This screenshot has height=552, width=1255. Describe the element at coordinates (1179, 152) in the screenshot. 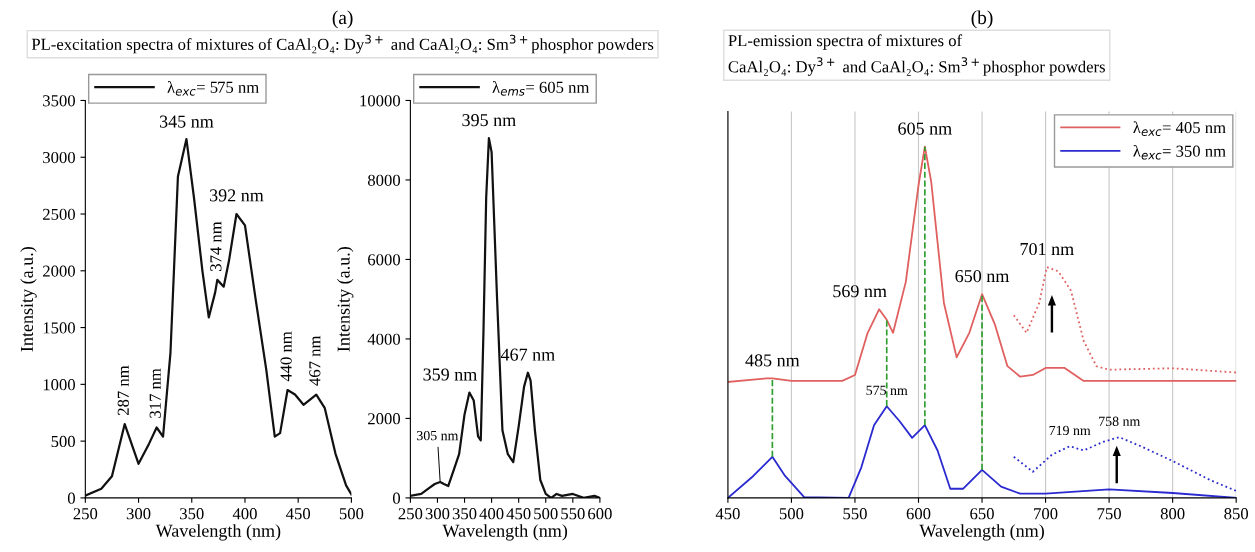

I see `legend-label: λ$_{exc}$= 350 nm` at that location.